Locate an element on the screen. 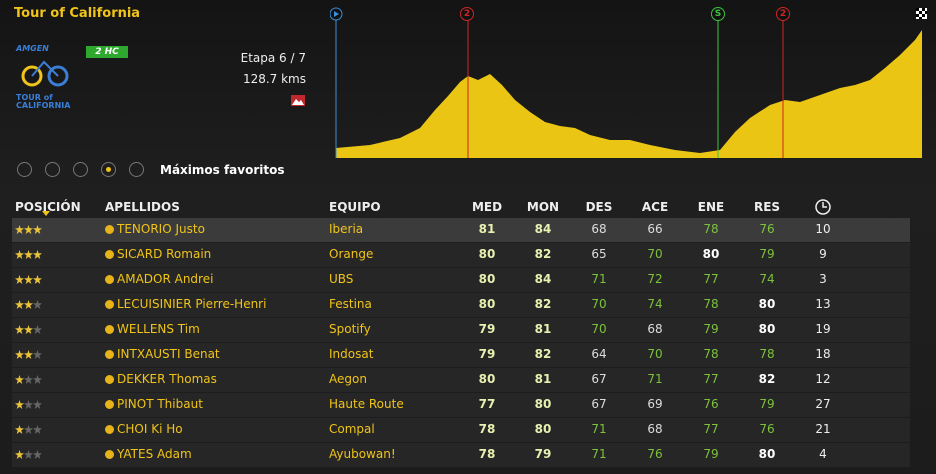 The image size is (936, 474). rider-name: DEKKER Thomas is located at coordinates (167, 379).